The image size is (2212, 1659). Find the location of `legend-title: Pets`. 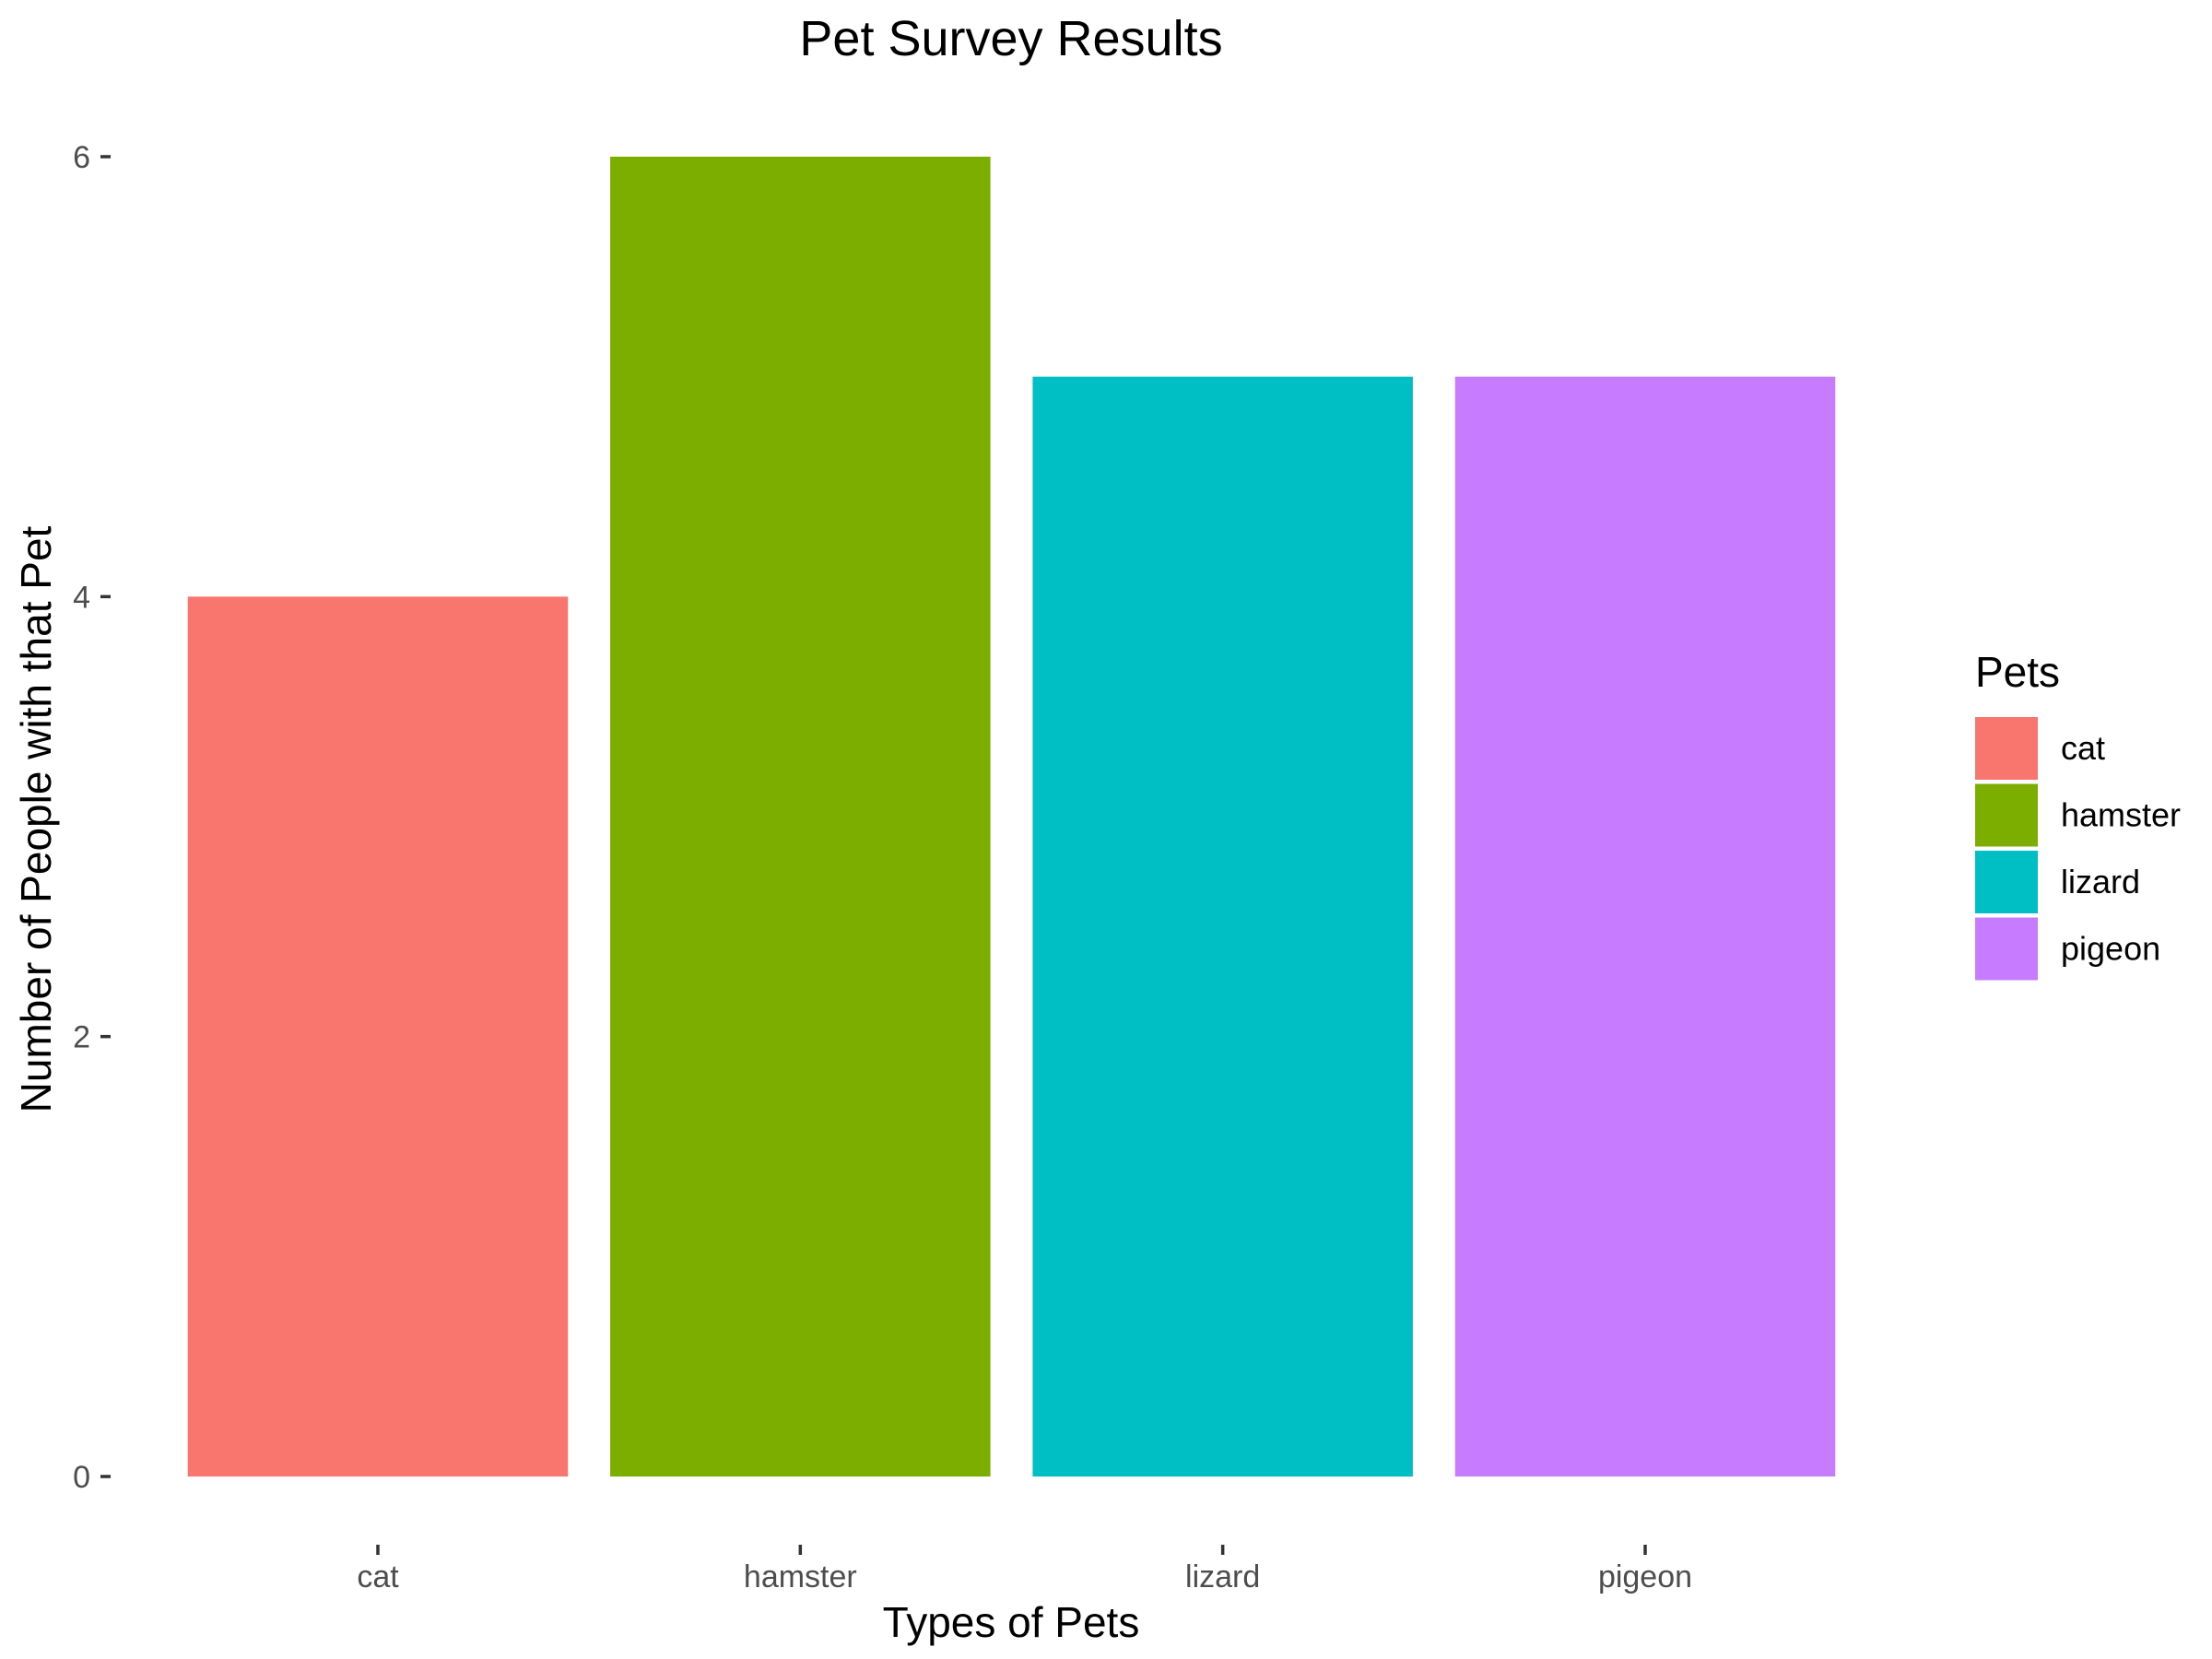

legend-title: Pets is located at coordinates (2017, 672).